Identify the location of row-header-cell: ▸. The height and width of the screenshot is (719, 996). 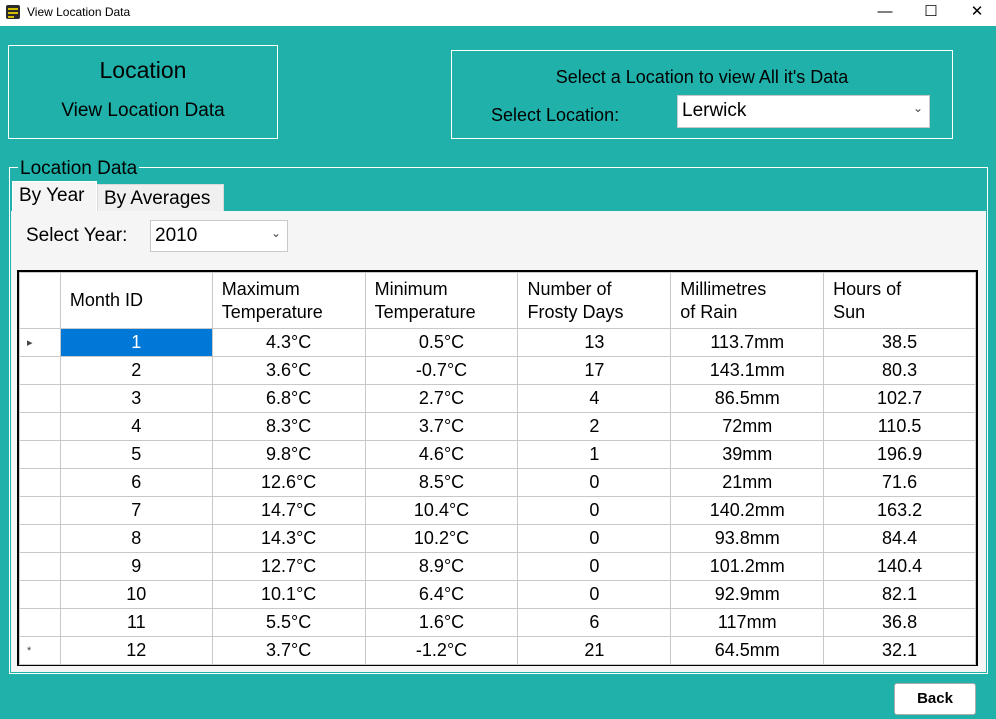
(40, 342).